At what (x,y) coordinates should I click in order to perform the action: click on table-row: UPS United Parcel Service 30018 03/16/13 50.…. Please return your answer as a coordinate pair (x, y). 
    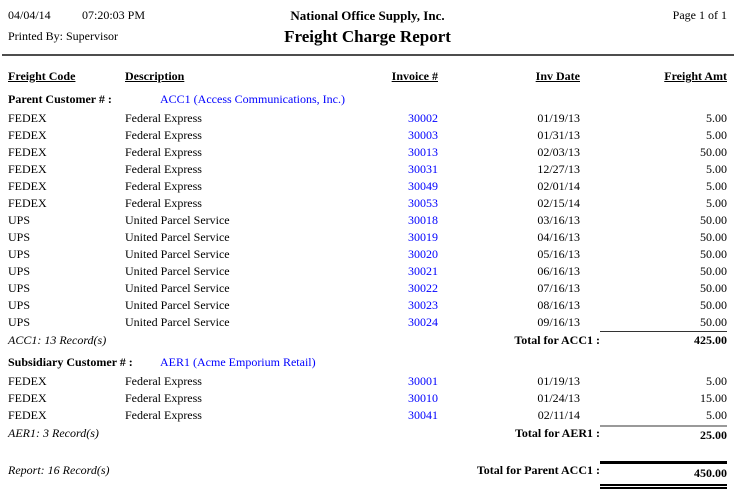
    Looking at the image, I should click on (367, 220).